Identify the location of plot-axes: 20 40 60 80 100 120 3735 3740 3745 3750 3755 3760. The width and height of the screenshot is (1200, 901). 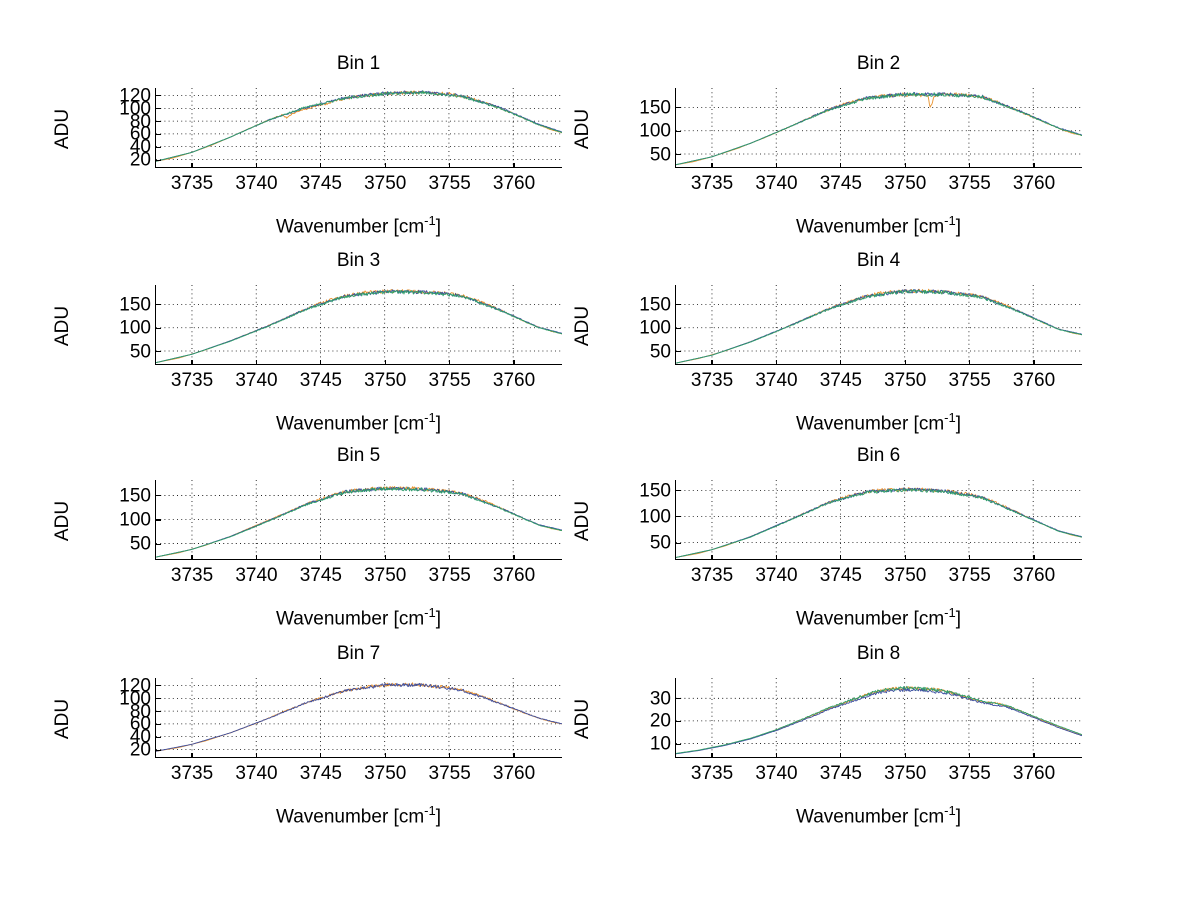
(340, 140).